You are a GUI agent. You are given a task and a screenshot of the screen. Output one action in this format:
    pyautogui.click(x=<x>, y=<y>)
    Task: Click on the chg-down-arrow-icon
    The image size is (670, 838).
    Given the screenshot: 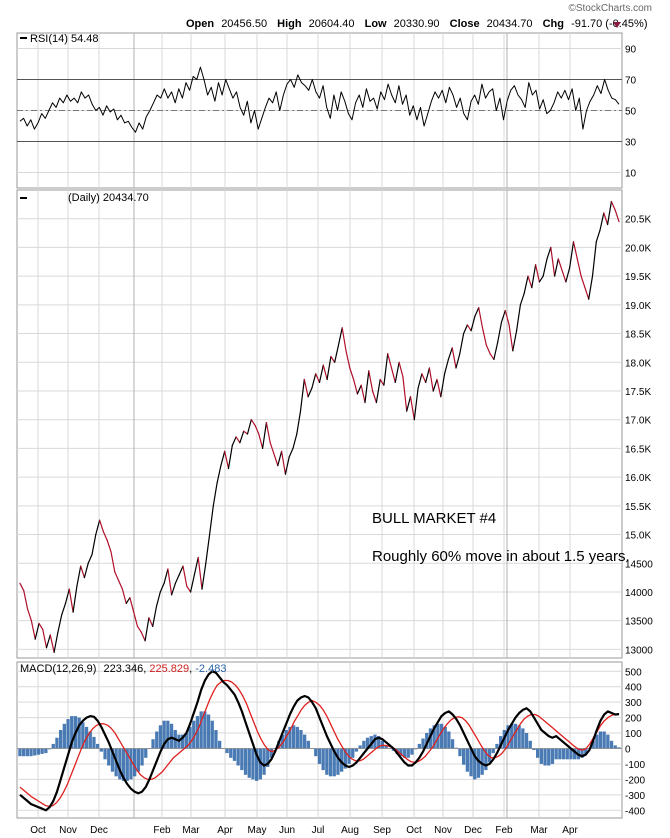 What is the action you would take?
    pyautogui.click(x=617, y=25)
    